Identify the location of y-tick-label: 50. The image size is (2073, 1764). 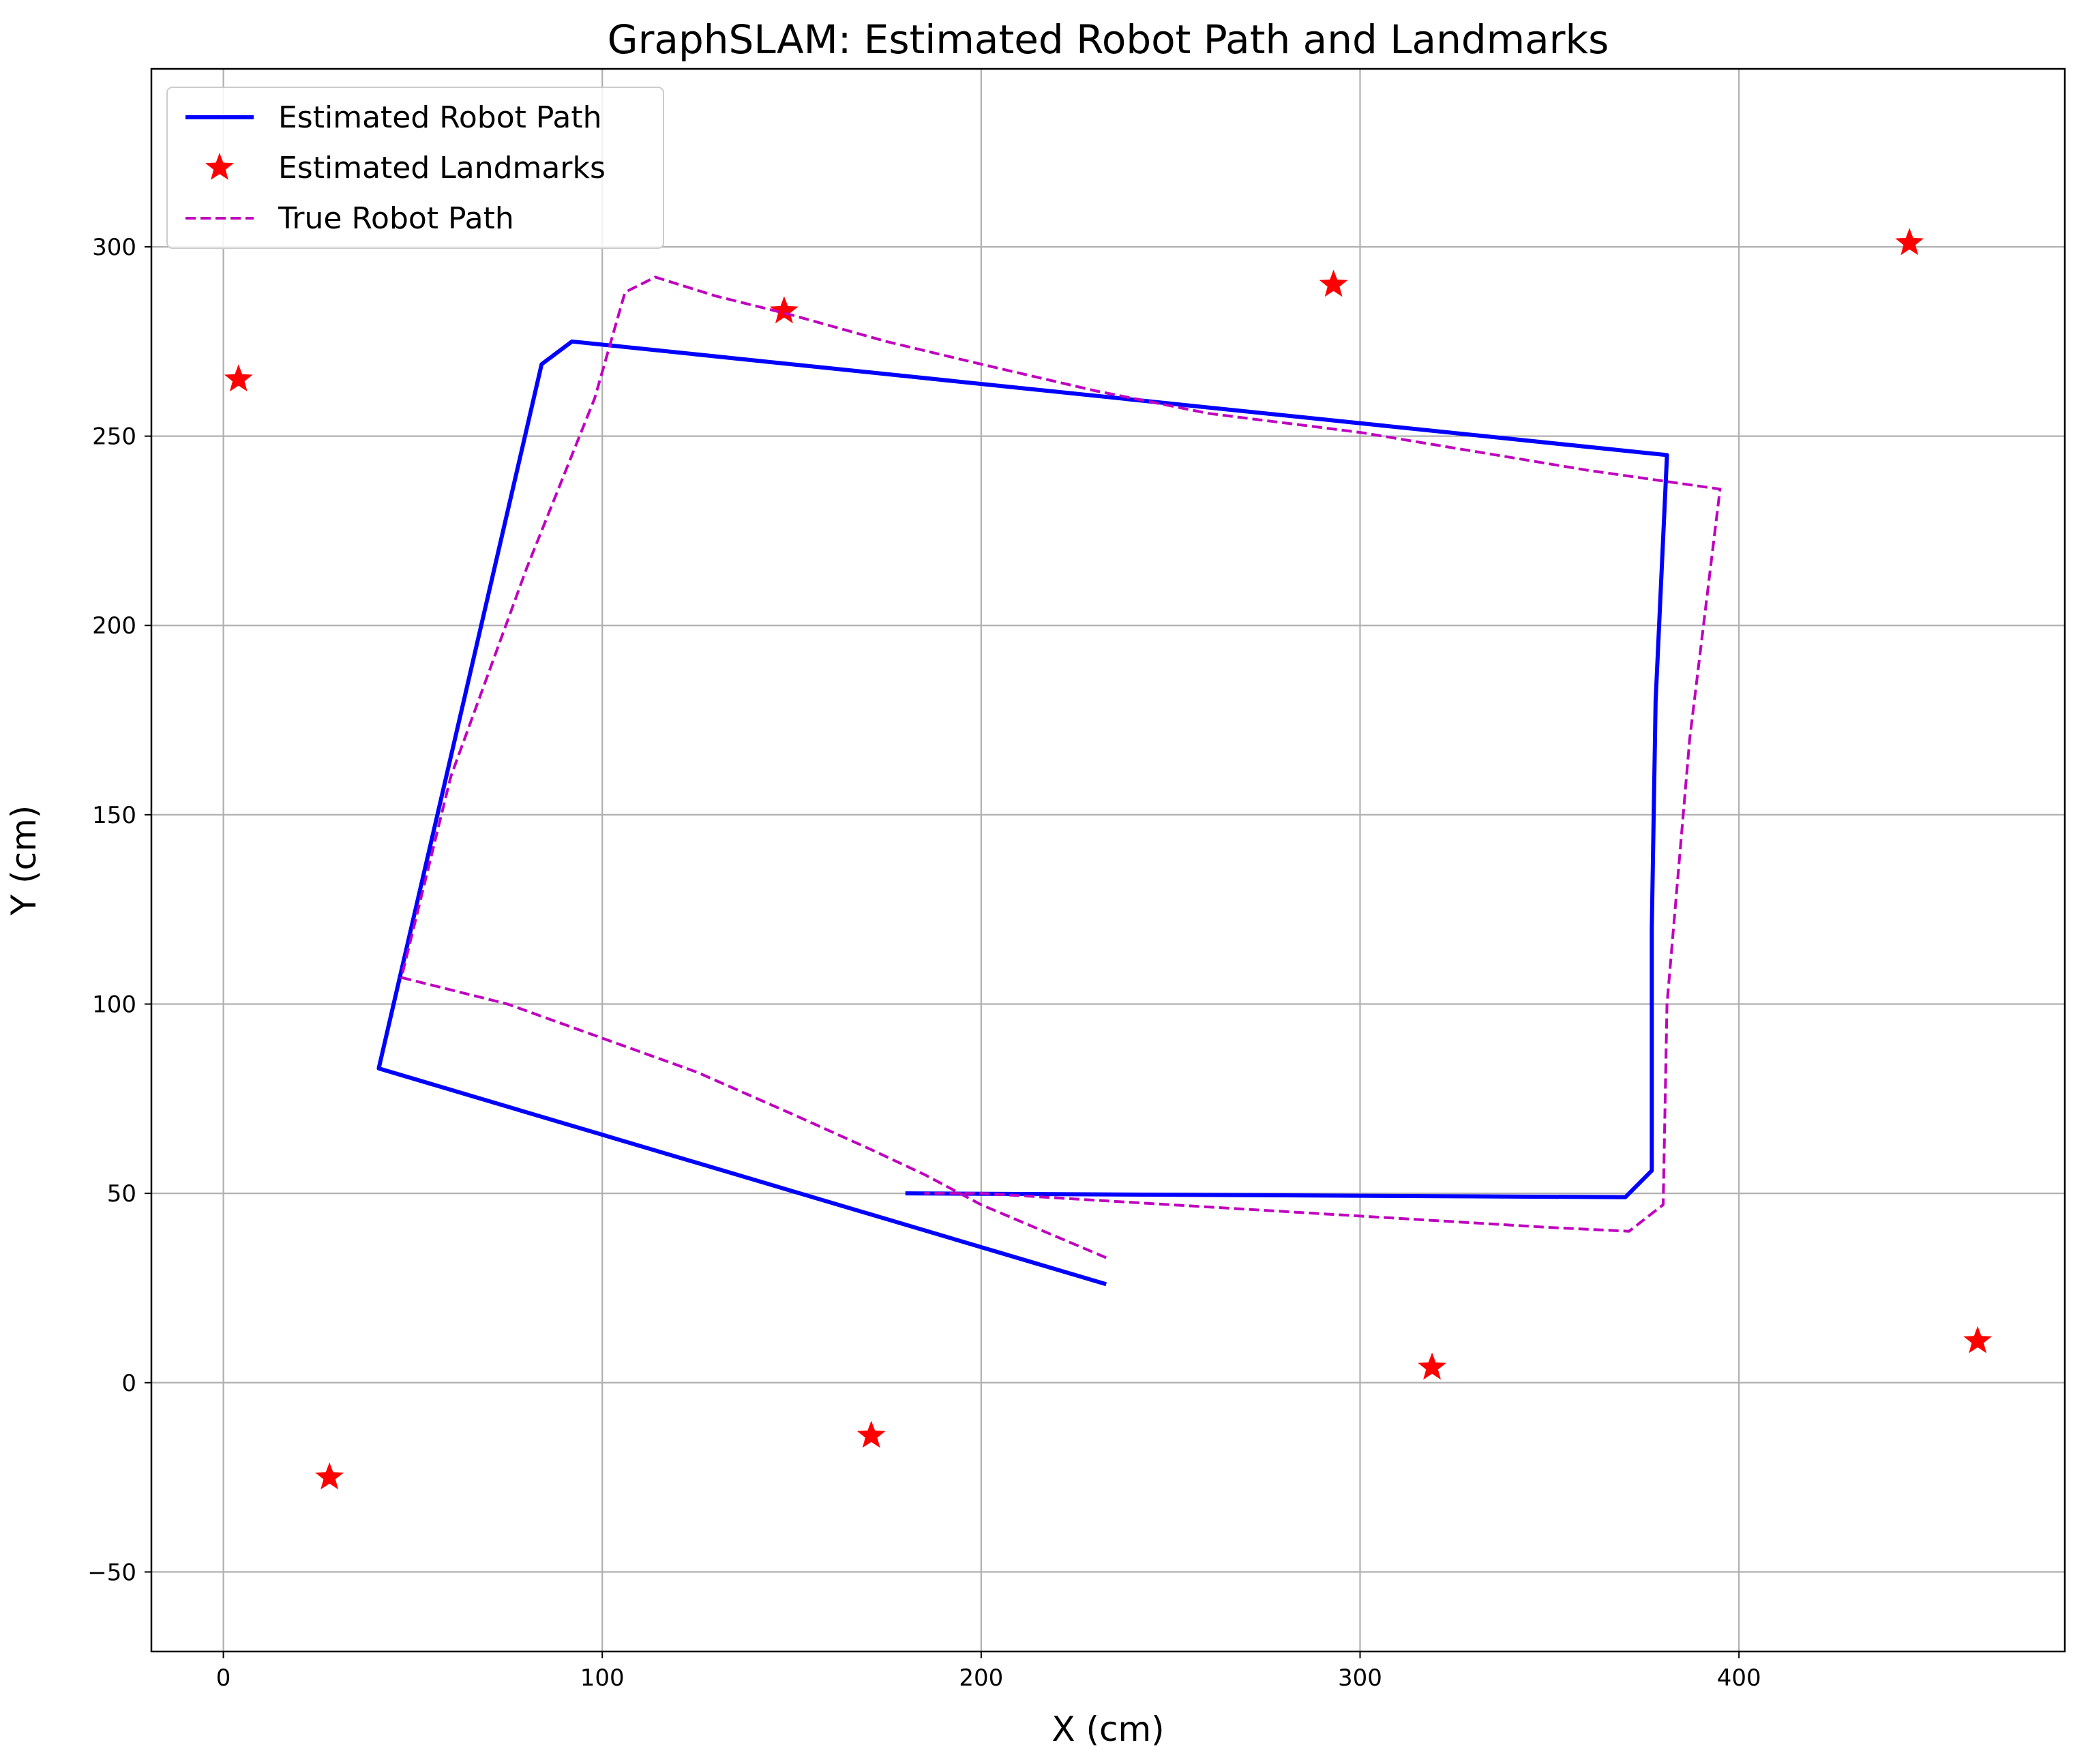
(121, 1194).